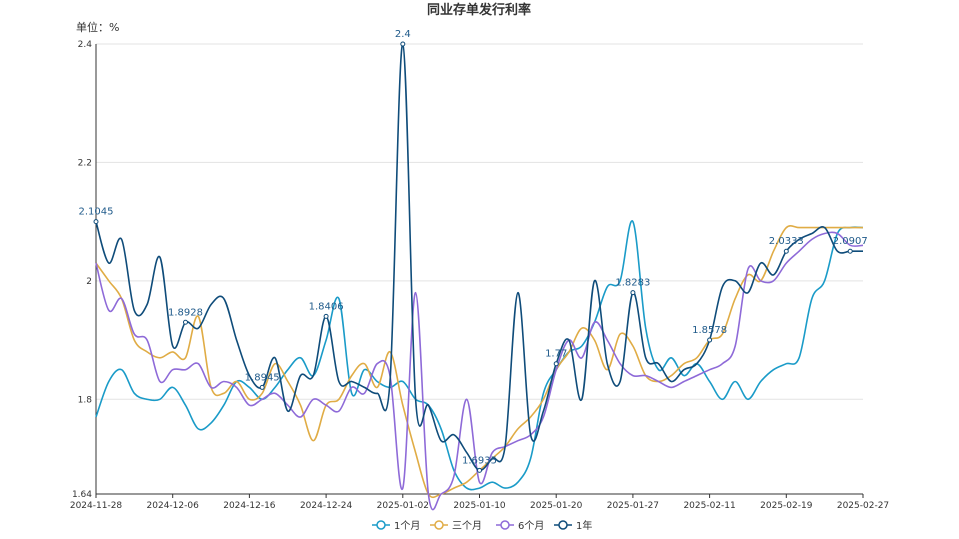 The image size is (959, 539). What do you see at coordinates (262, 377) in the screenshot?
I see `data-label: 1.8945` at bounding box center [262, 377].